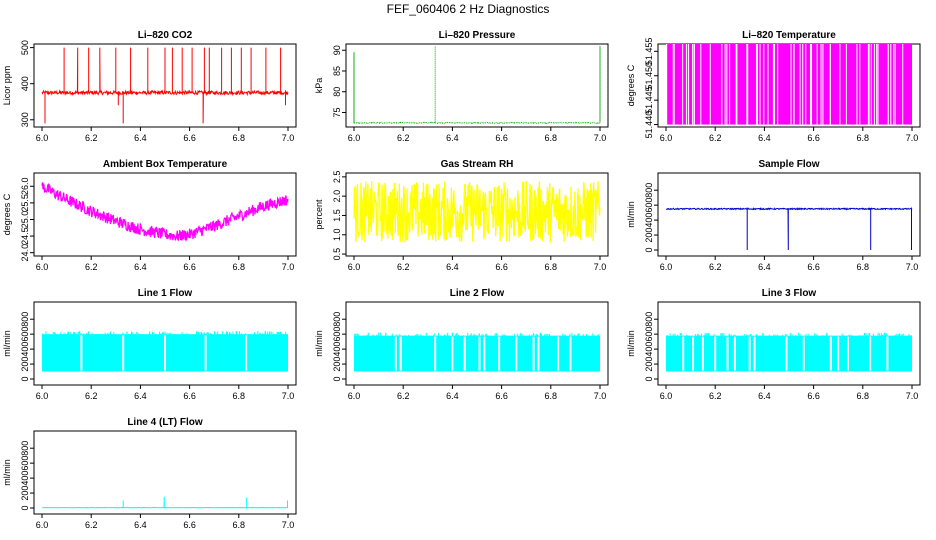 This screenshot has height=540, width=936. Describe the element at coordinates (337, 235) in the screenshot. I see `y-tick-label: 1.0` at that location.